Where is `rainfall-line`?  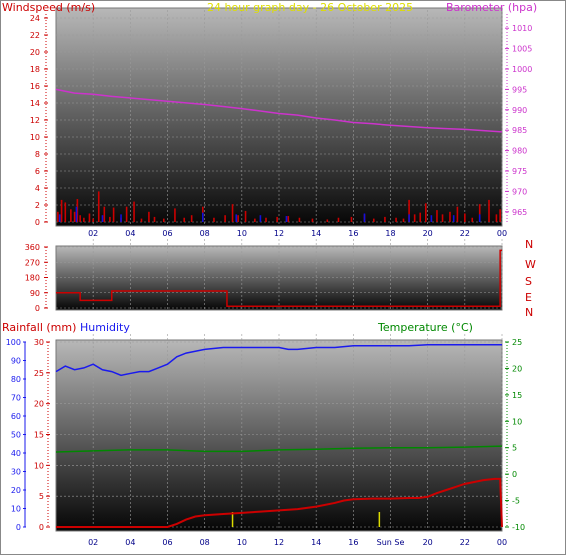 rainfall-line is located at coordinates (279, 502).